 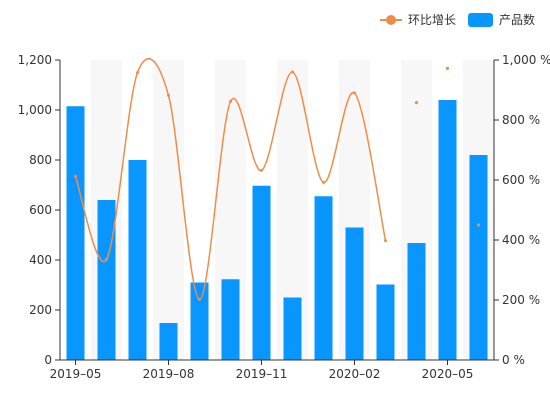 What do you see at coordinates (448, 374) in the screenshot?
I see `x-tick-label: 2020–05` at bounding box center [448, 374].